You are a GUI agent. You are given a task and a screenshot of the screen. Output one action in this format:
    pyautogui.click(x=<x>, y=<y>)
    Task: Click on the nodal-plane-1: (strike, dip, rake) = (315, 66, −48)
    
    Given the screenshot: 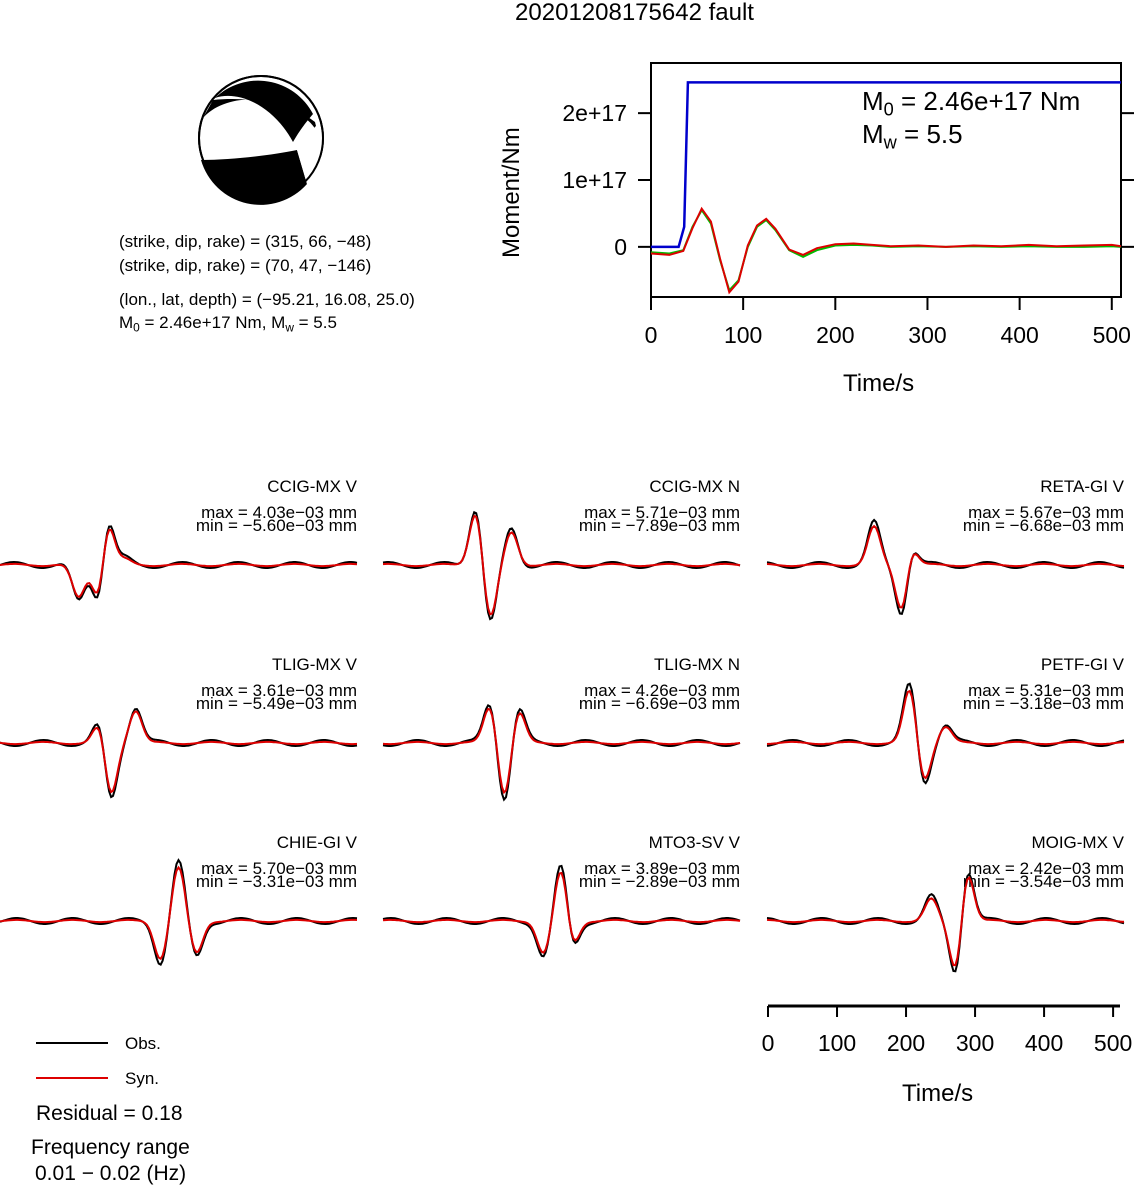 What is the action you would take?
    pyautogui.click(x=245, y=241)
    